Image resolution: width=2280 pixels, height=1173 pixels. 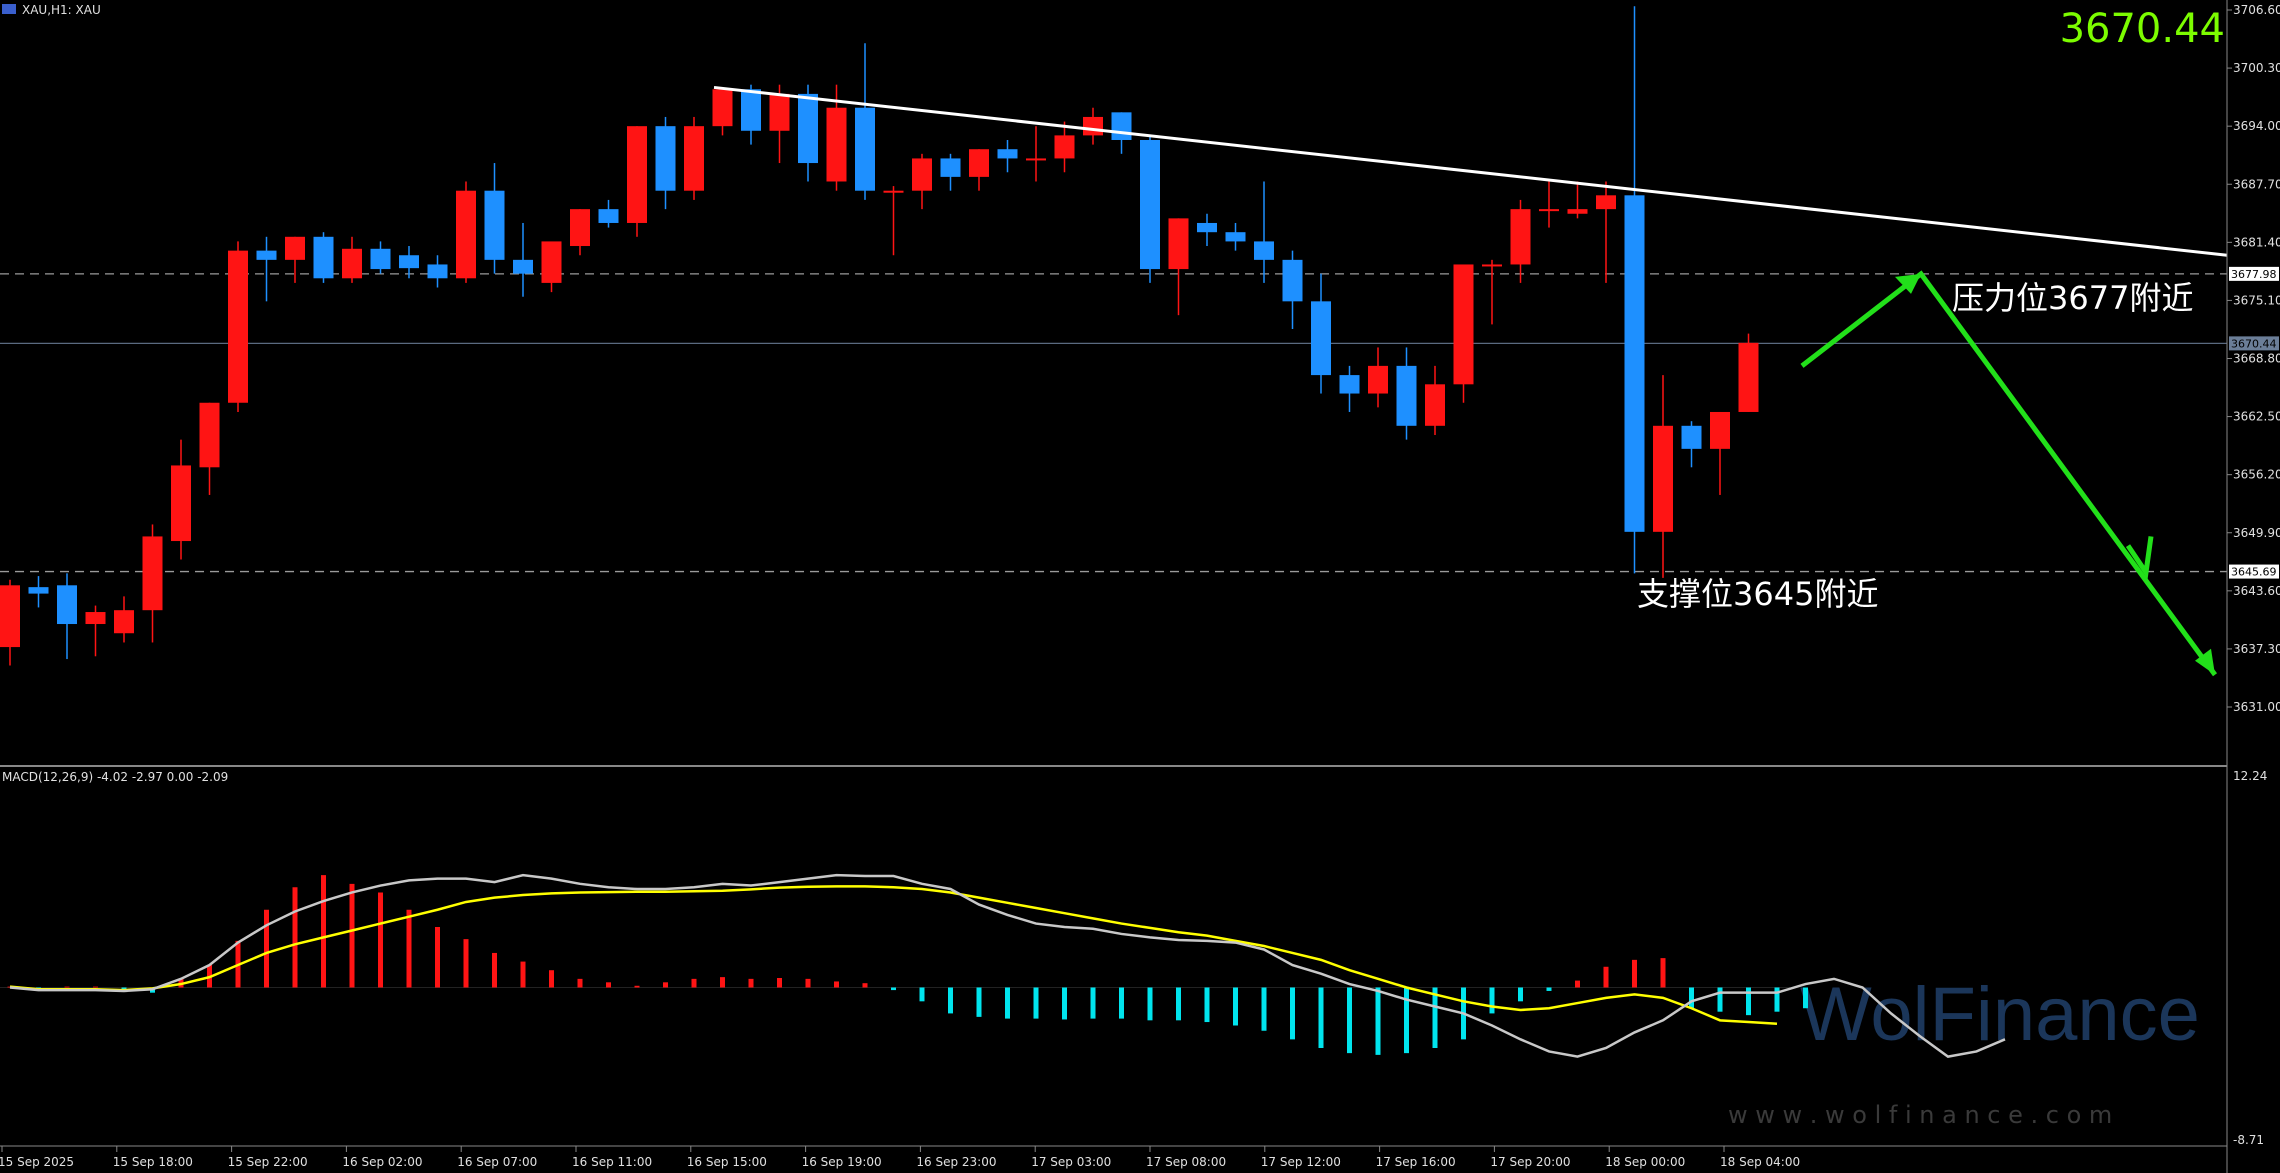 What do you see at coordinates (842, 1162) in the screenshot?
I see `x-tick-label: 16 Sep 19:00` at bounding box center [842, 1162].